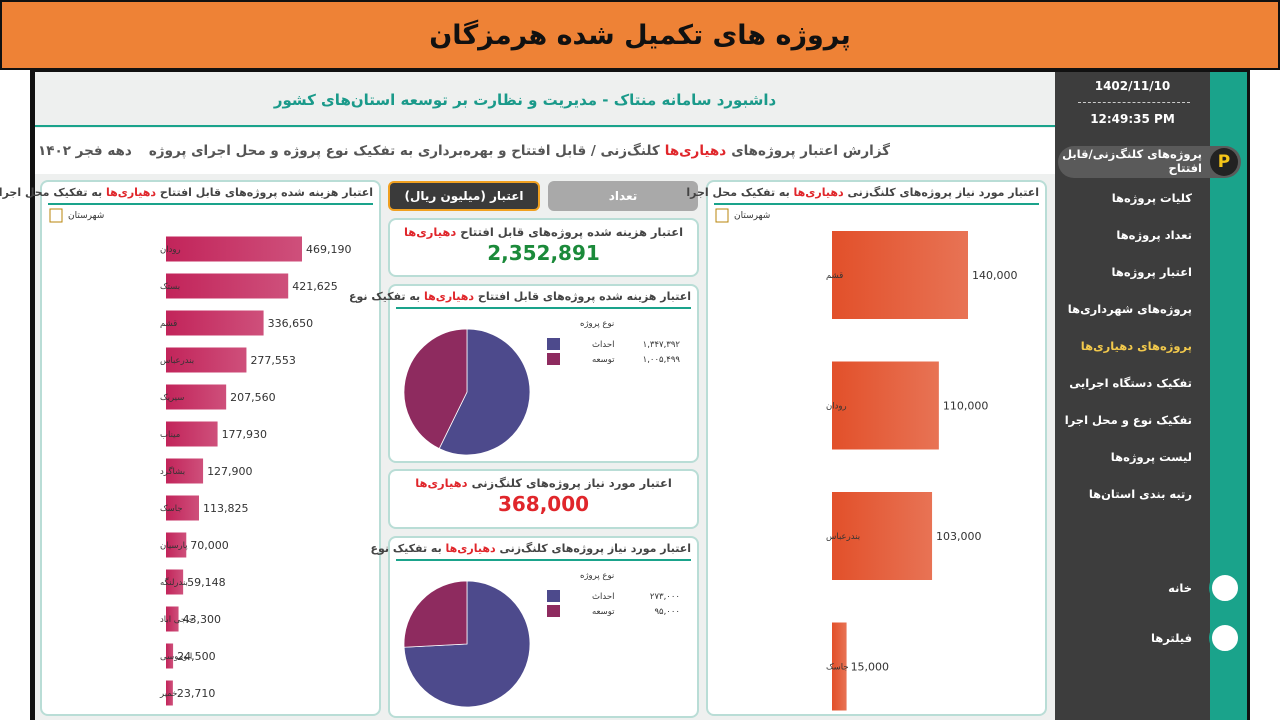 Image resolution: width=1280 pixels, height=720 pixels. What do you see at coordinates (834, 276) in the screenshot?
I see `category-label: قشم` at bounding box center [834, 276].